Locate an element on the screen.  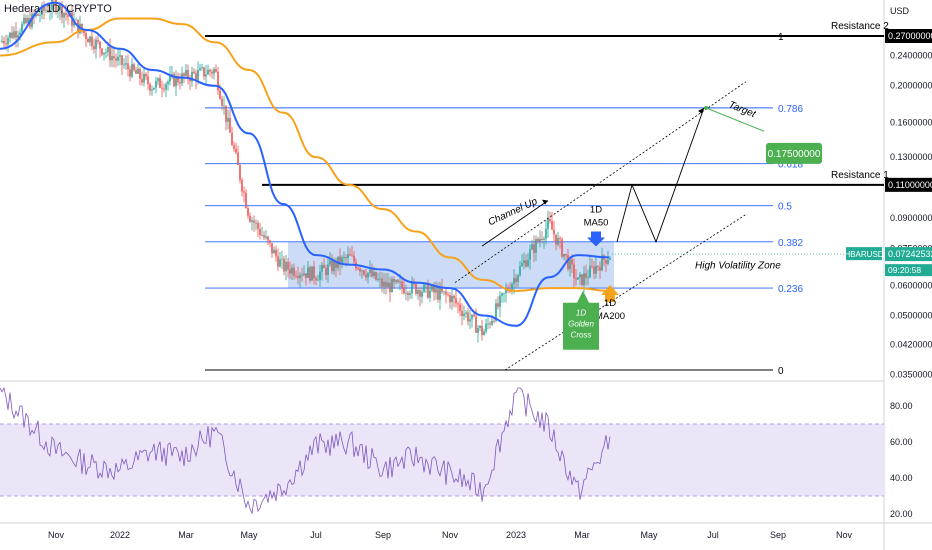
fib-level-label: 0.236 is located at coordinates (790, 289).